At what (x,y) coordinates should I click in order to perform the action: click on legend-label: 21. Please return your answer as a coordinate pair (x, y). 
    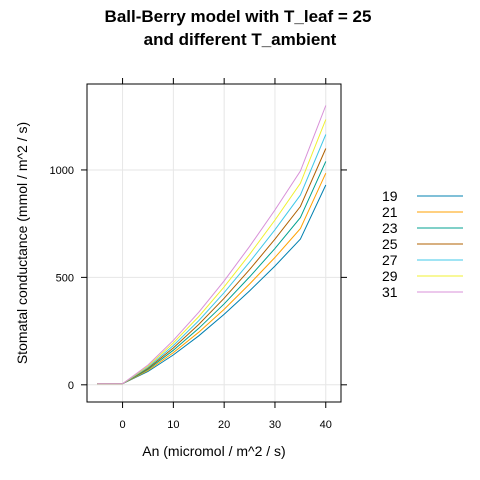
    Looking at the image, I should click on (390, 212).